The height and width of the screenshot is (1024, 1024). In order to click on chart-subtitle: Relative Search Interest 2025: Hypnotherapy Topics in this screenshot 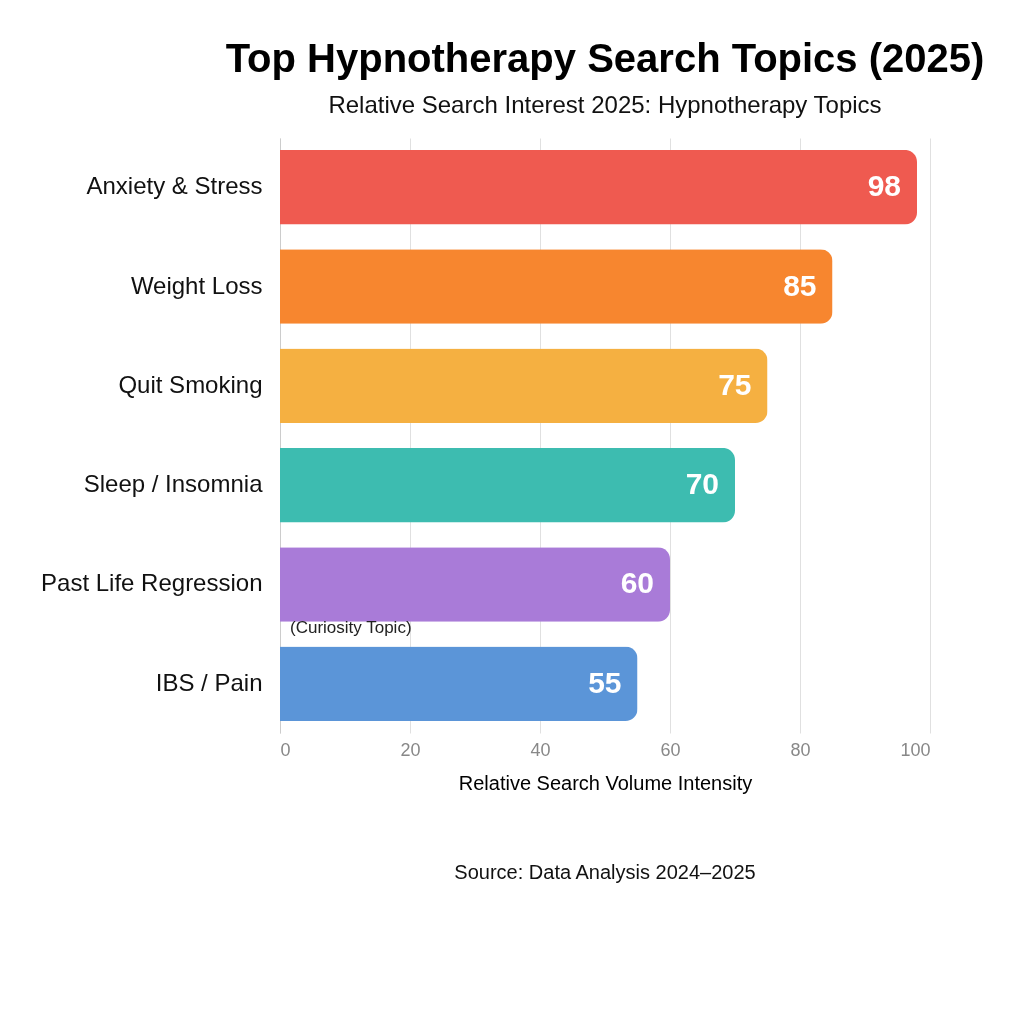, I will do `click(605, 104)`.